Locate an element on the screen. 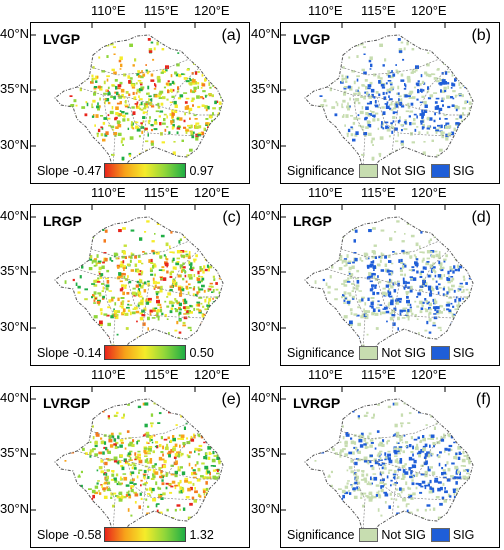 The width and height of the screenshot is (504, 550). not-sig-label: Not SIG is located at coordinates (403, 352).